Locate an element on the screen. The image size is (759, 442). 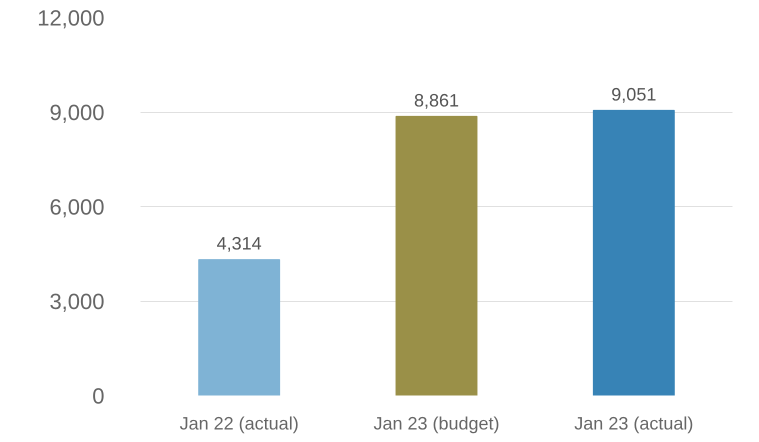
y-tick-label: 3,000 is located at coordinates (77, 301).